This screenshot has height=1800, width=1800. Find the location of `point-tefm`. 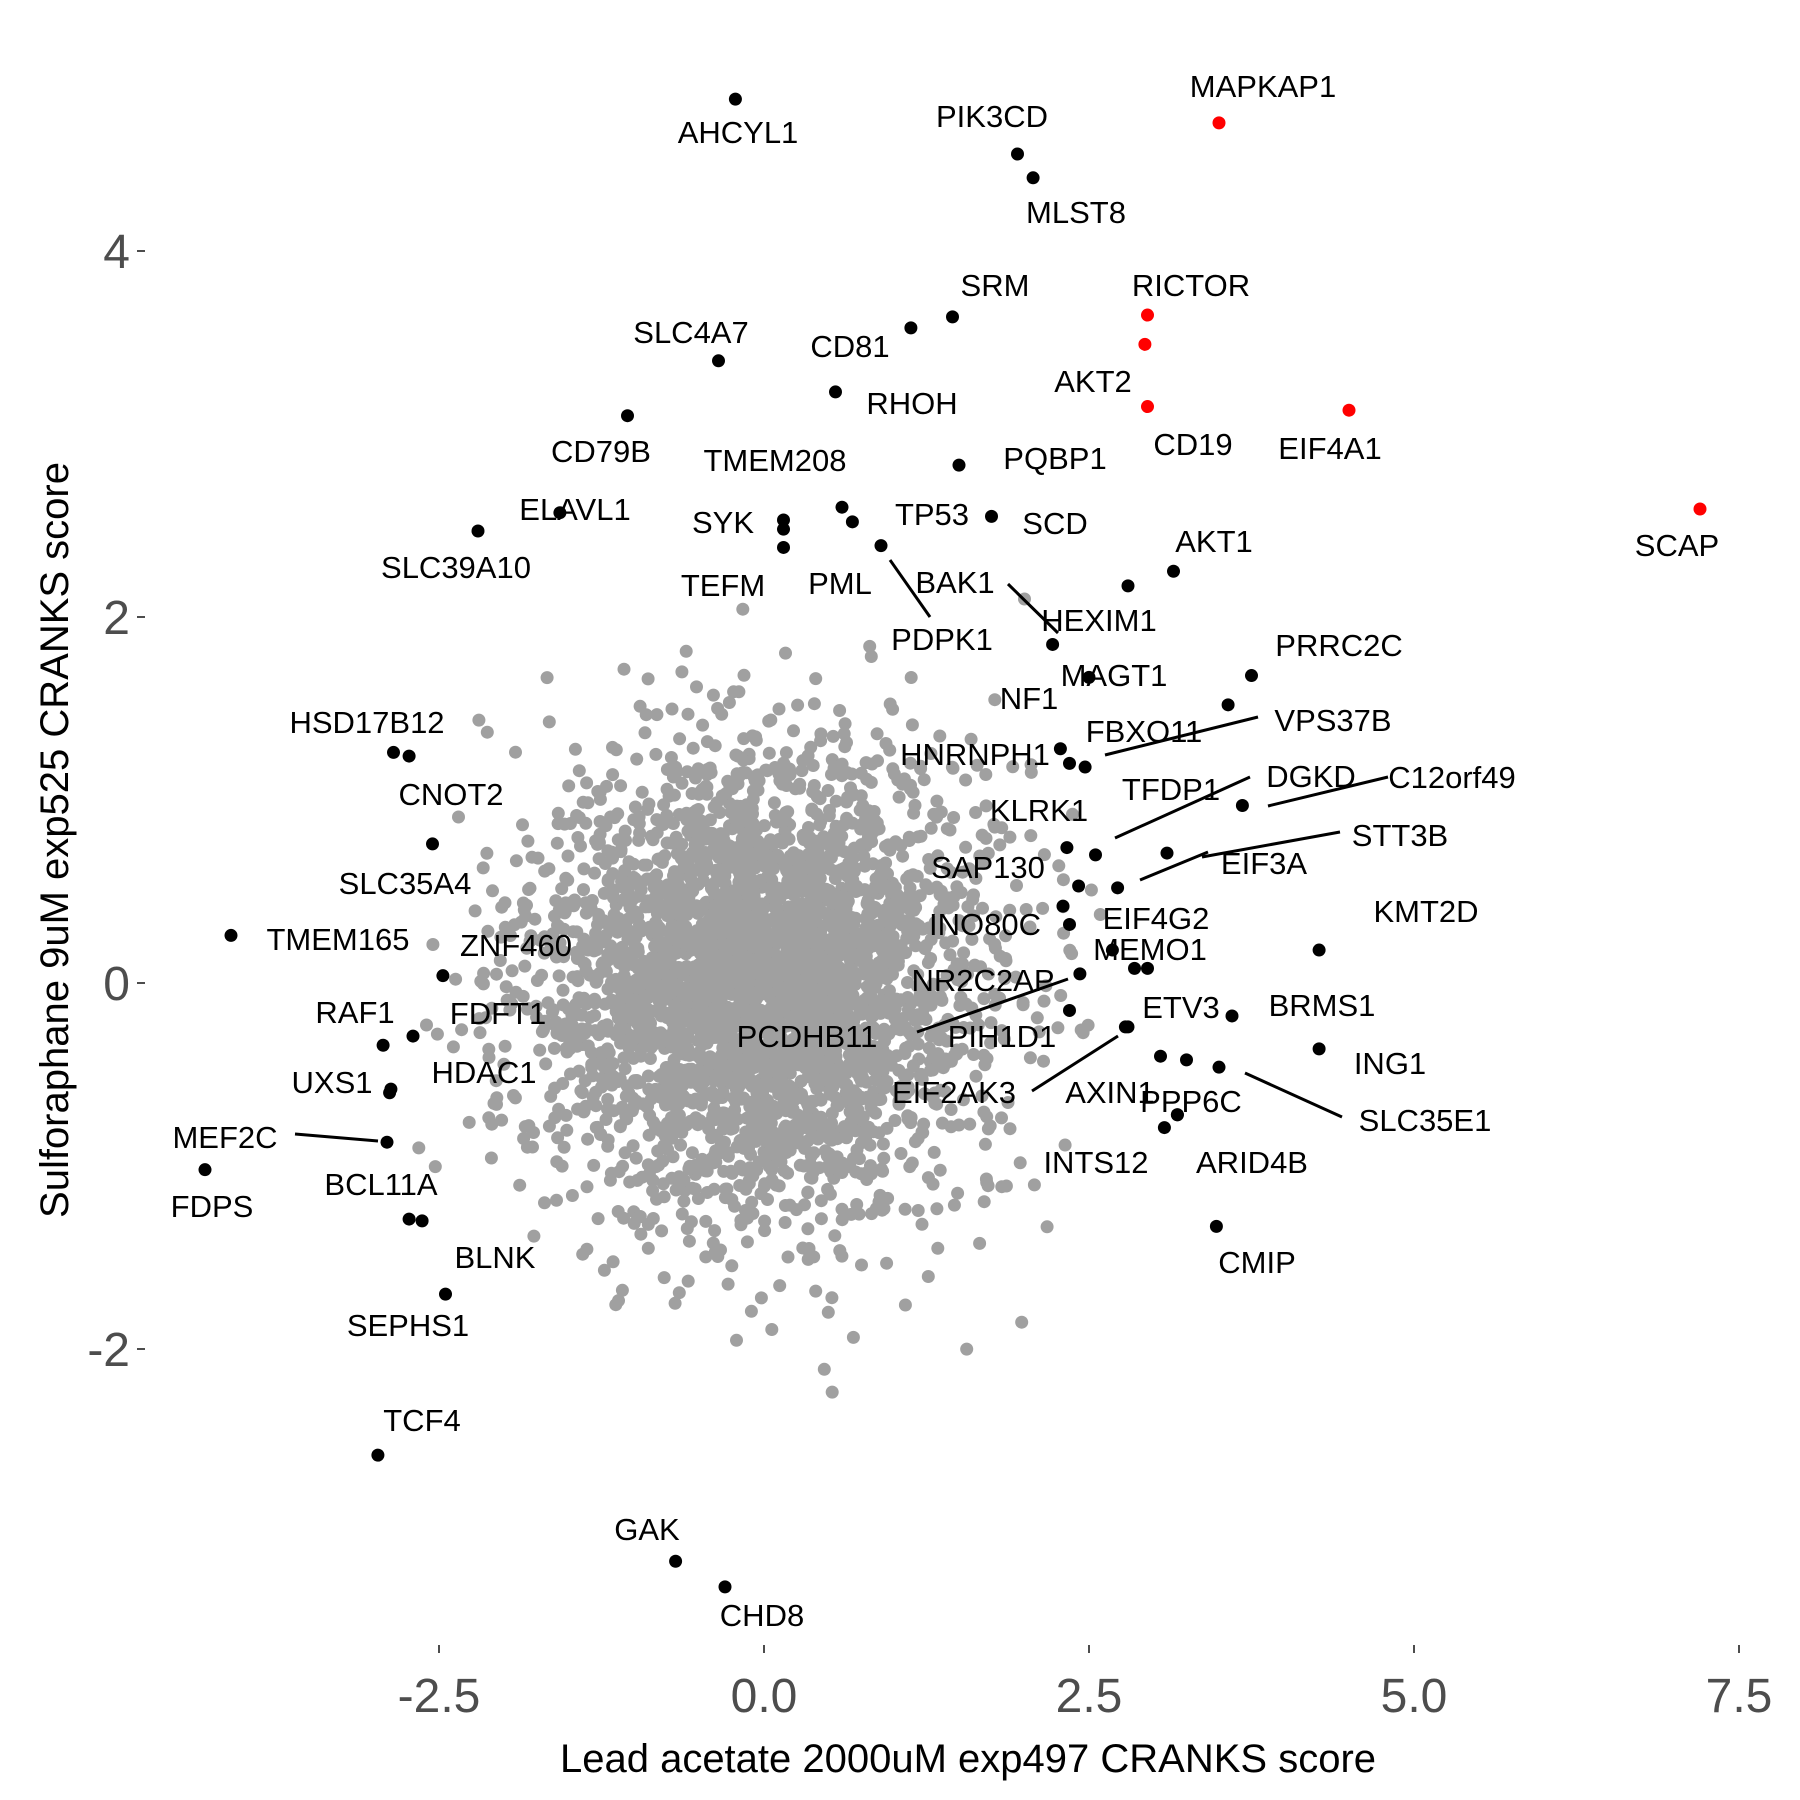

point-tefm is located at coordinates (783, 547).